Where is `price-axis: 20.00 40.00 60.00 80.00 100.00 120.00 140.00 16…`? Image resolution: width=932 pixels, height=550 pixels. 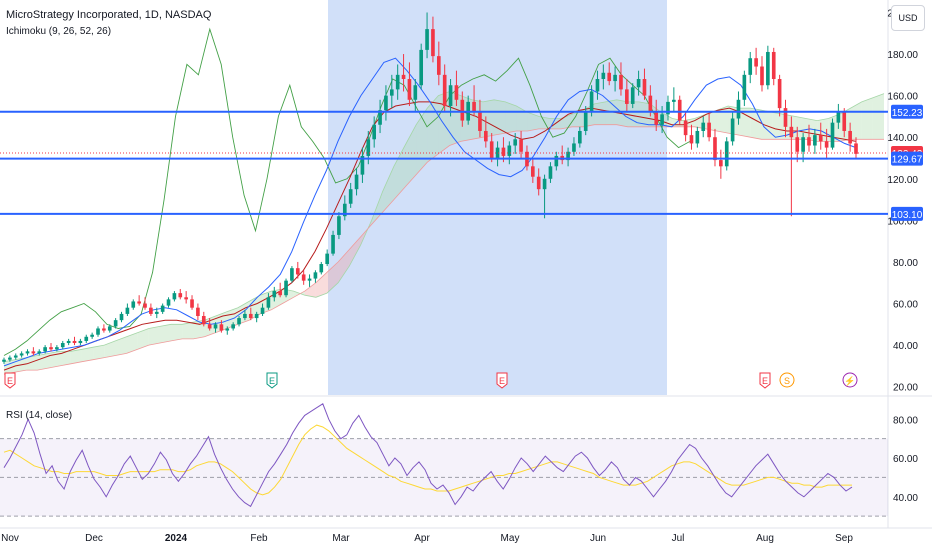
price-axis: 20.00 40.00 60.00 80.00 100.00 120.00 140.00 16… is located at coordinates (905, 256).